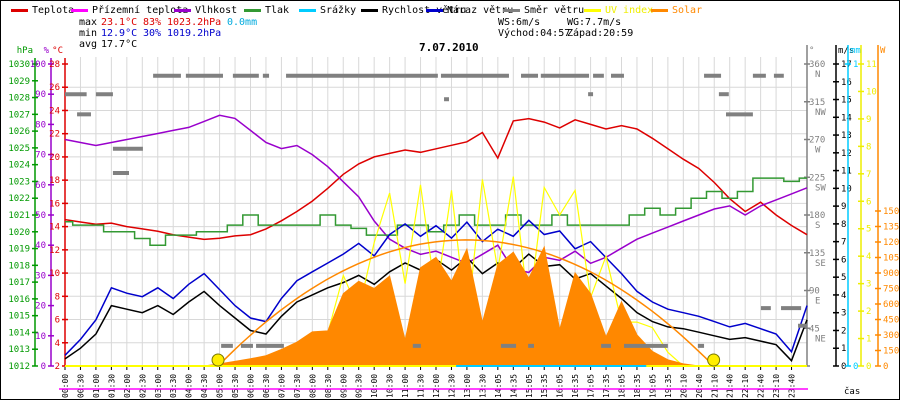  What do you see at coordinates (88, 33) in the screenshot?
I see `stat-min-label: min` at bounding box center [88, 33].